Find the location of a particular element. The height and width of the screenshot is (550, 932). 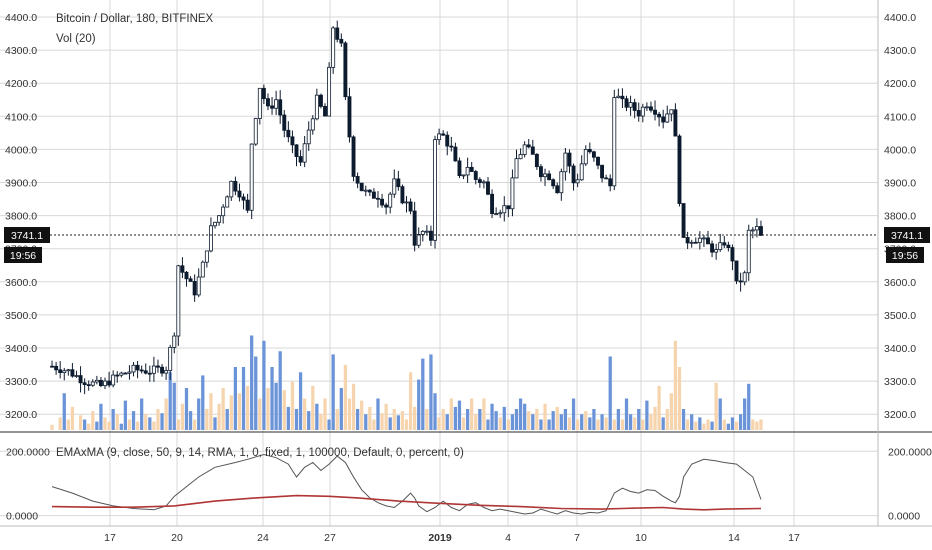

price-tick-label-left: 3600.0 is located at coordinates (21, 283).